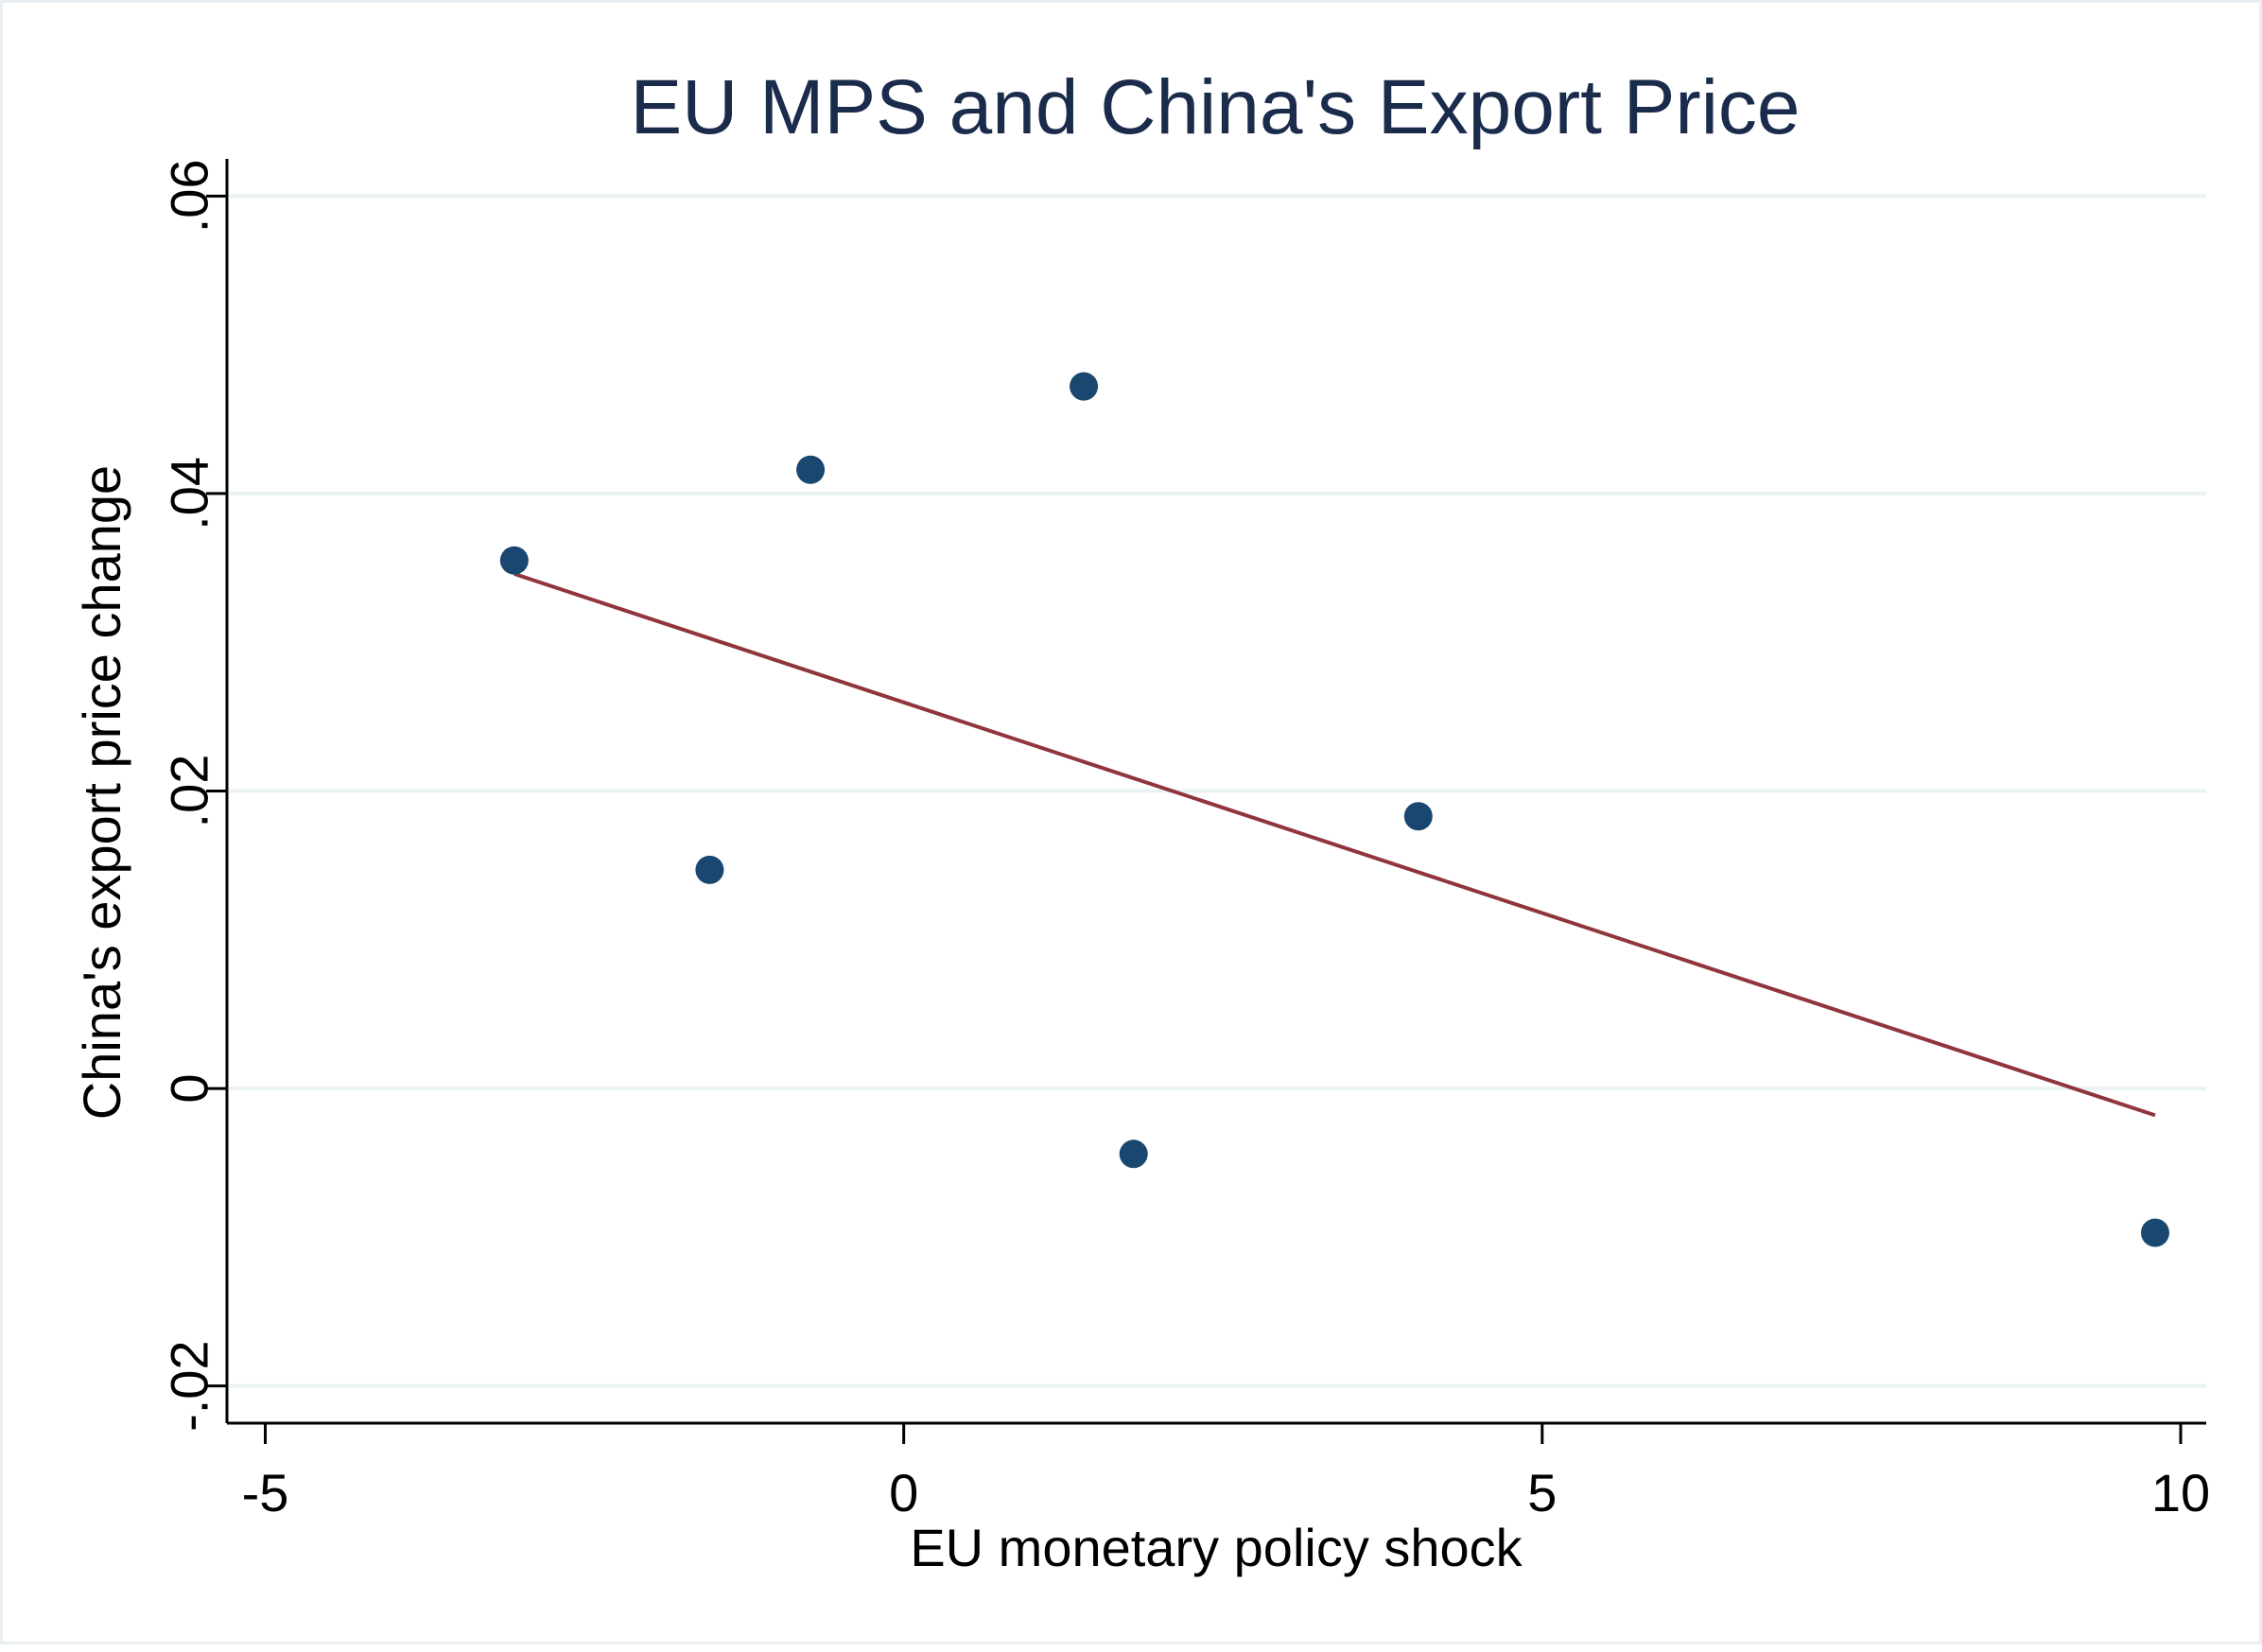 The width and height of the screenshot is (2262, 1652). What do you see at coordinates (189, 196) in the screenshot?
I see `y-tick-label: .06` at bounding box center [189, 196].